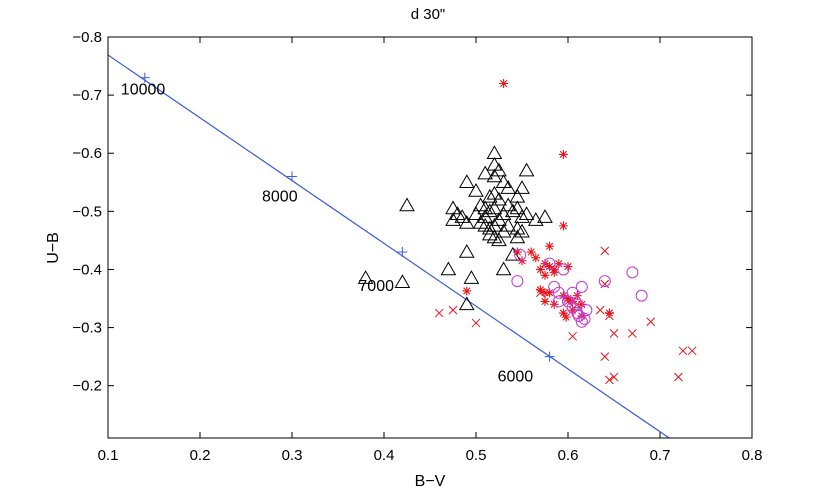 This screenshot has height=494, width=830. Describe the element at coordinates (428, 14) in the screenshot. I see `chart-title: d 30"` at that location.